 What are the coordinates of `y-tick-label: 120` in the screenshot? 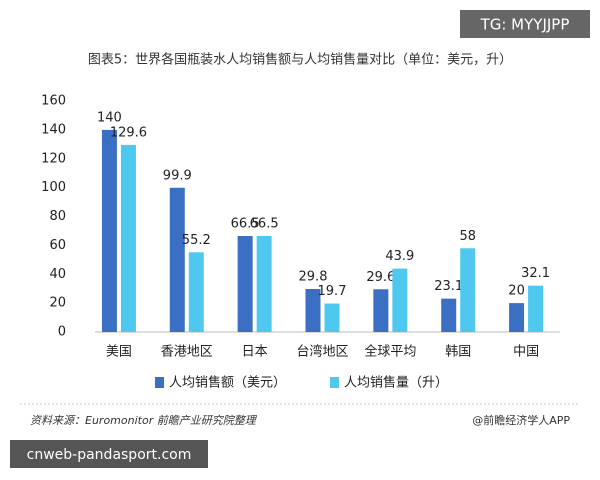 It's located at (53, 158).